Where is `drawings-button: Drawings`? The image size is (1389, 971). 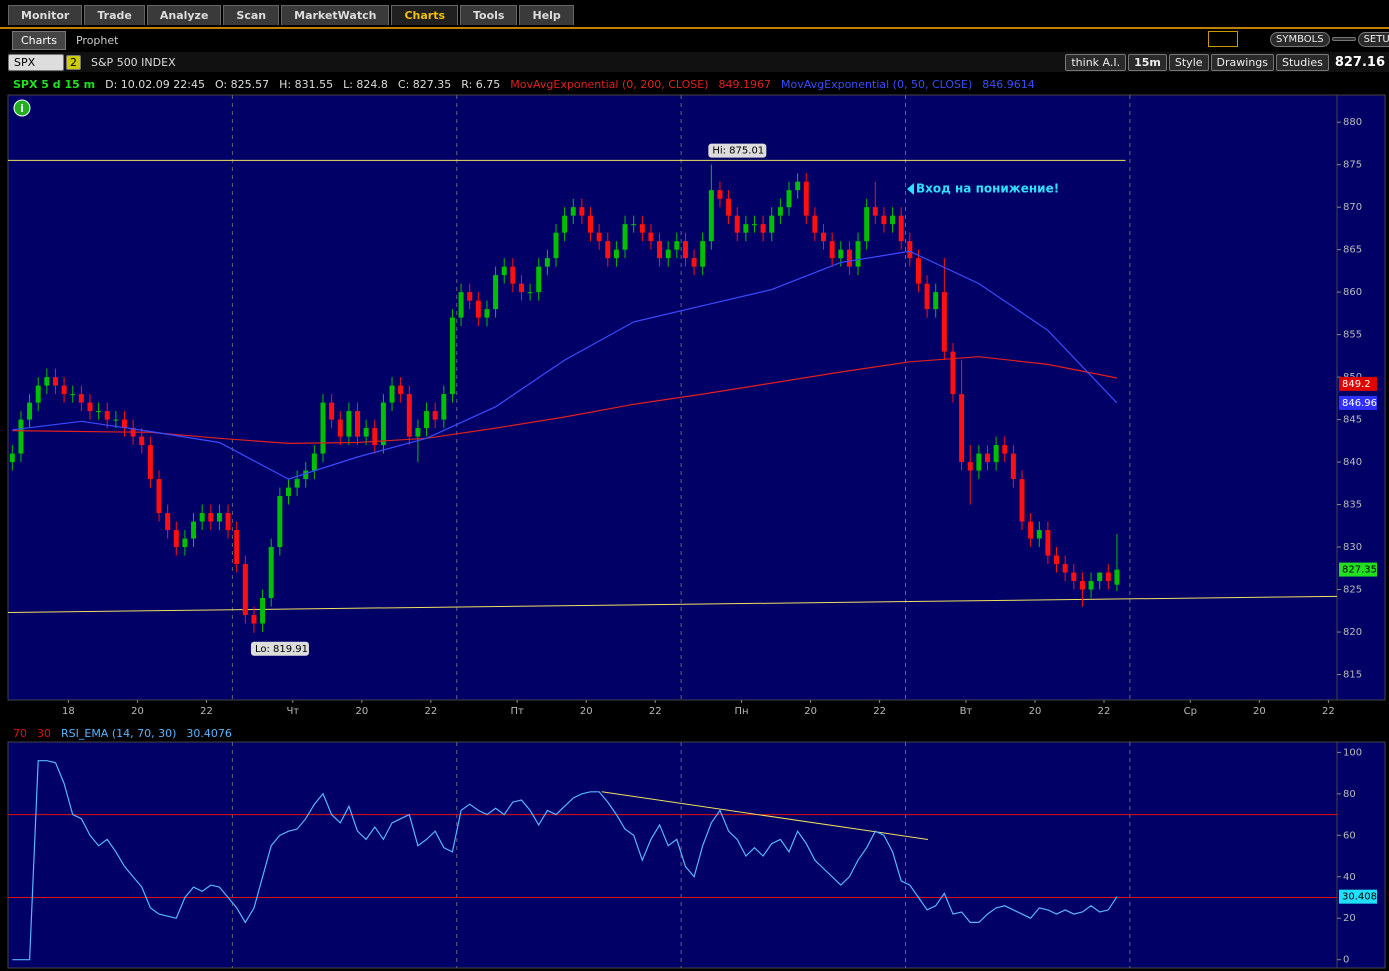 drawings-button: Drawings is located at coordinates (1242, 62).